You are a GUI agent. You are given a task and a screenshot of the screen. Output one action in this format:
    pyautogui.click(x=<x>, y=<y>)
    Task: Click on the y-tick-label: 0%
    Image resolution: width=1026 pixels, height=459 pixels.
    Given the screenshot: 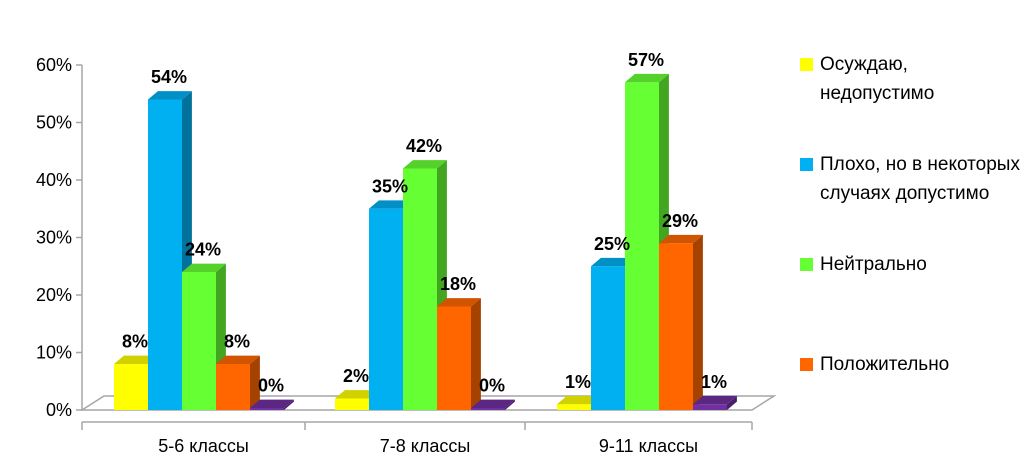 What is the action you would take?
    pyautogui.click(x=59, y=410)
    